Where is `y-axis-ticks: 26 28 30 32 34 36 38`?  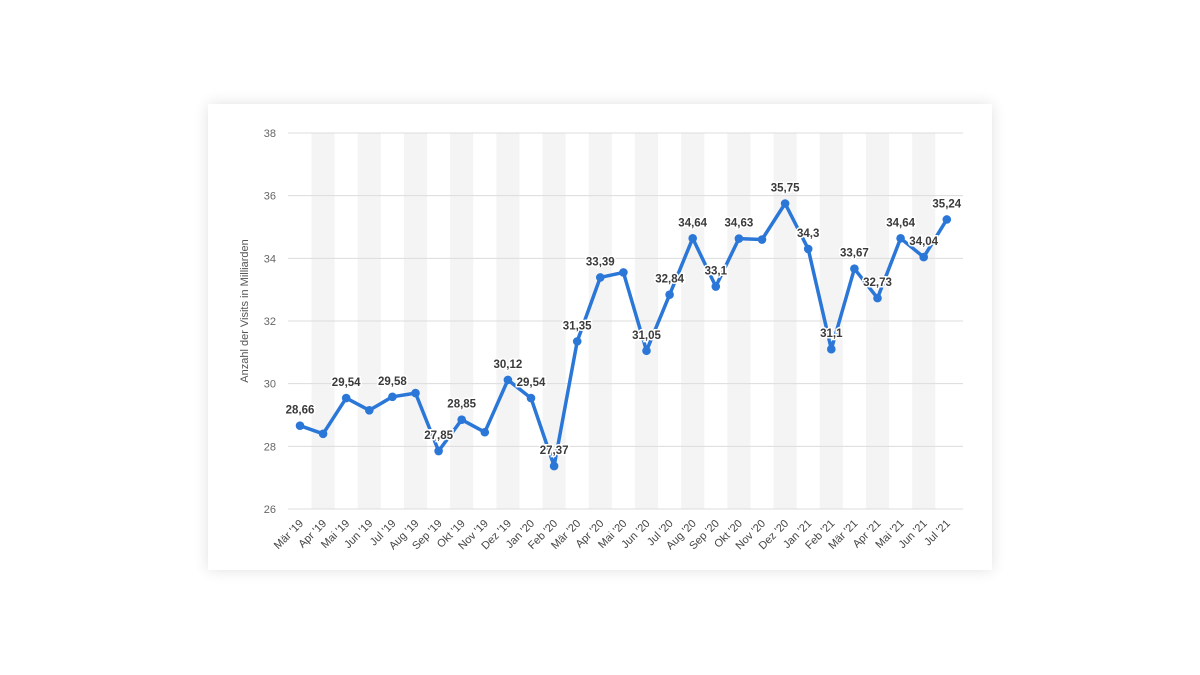
y-axis-ticks: 26 28 30 32 34 36 38 is located at coordinates (270, 322).